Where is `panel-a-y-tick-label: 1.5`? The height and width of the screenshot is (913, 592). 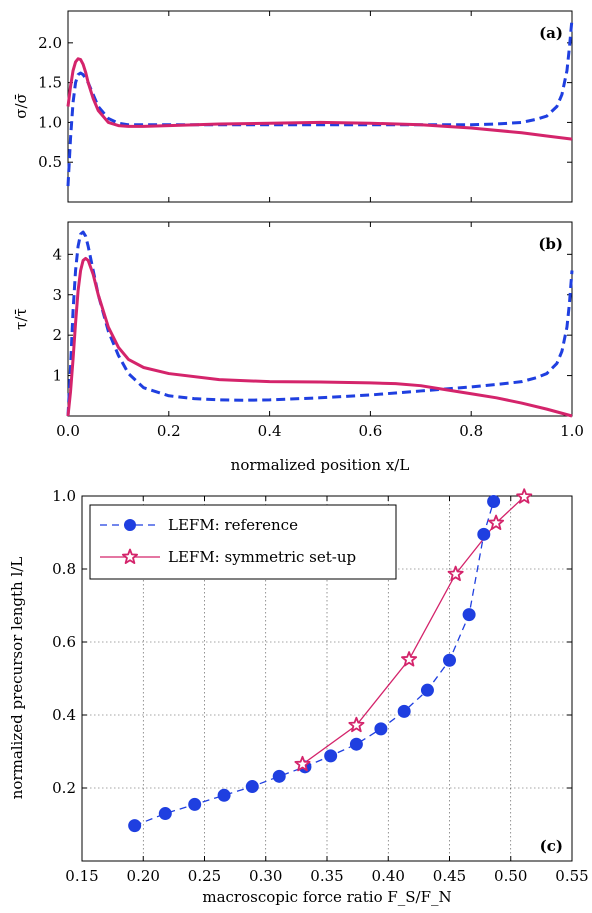 panel-a-y-tick-label: 1.5 is located at coordinates (50, 83).